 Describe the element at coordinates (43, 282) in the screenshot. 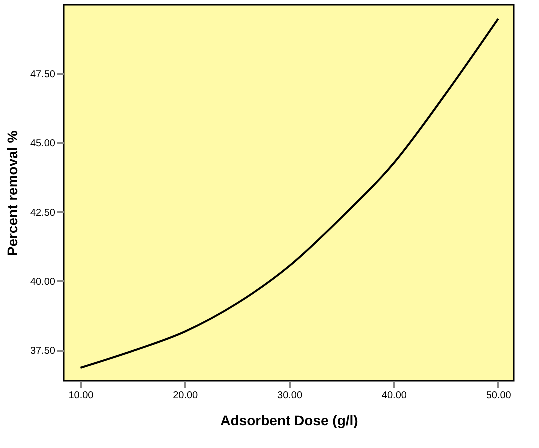

I see `y-tick-label: 40.00` at that location.